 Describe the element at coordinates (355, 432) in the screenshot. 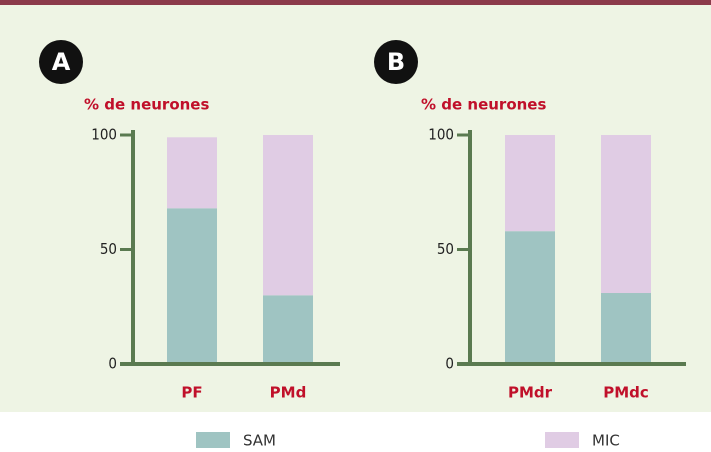

I see `legend-background` at that location.